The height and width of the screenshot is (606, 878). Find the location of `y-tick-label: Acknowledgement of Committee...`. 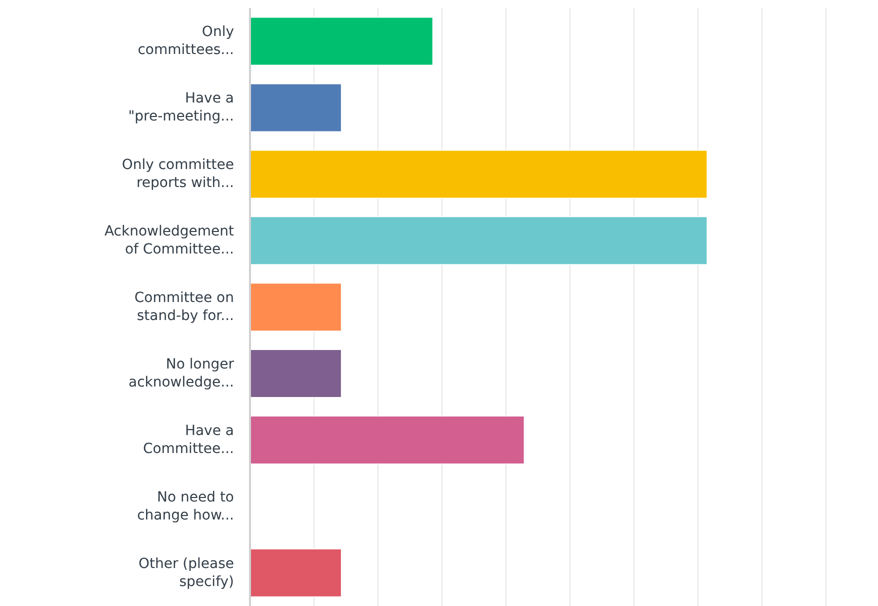

y-tick-label: Acknowledgement of Committee... is located at coordinates (169, 240).